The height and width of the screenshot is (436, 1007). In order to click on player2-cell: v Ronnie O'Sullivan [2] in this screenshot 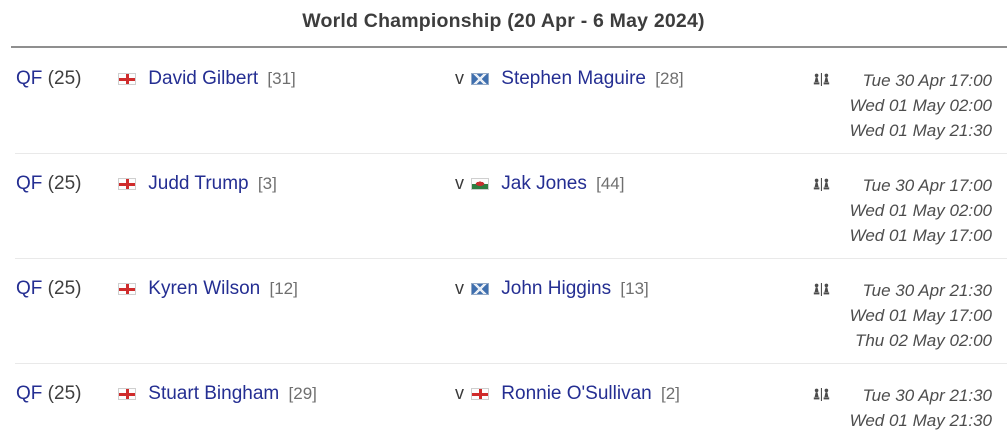, I will do `click(567, 394)`.